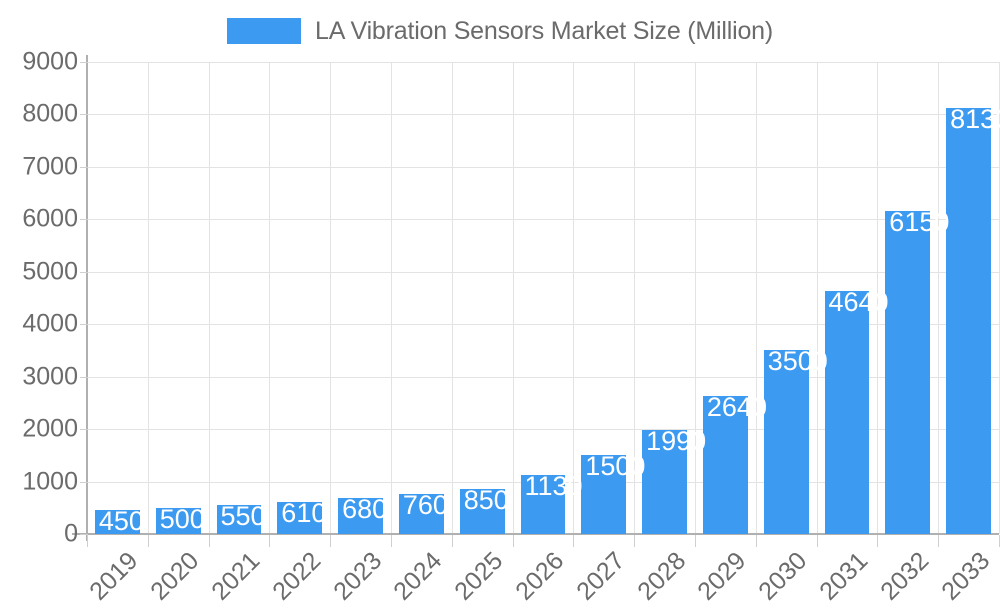 The image size is (1000, 616). I want to click on x-axis-tick-label: 2029, so click(722, 576).